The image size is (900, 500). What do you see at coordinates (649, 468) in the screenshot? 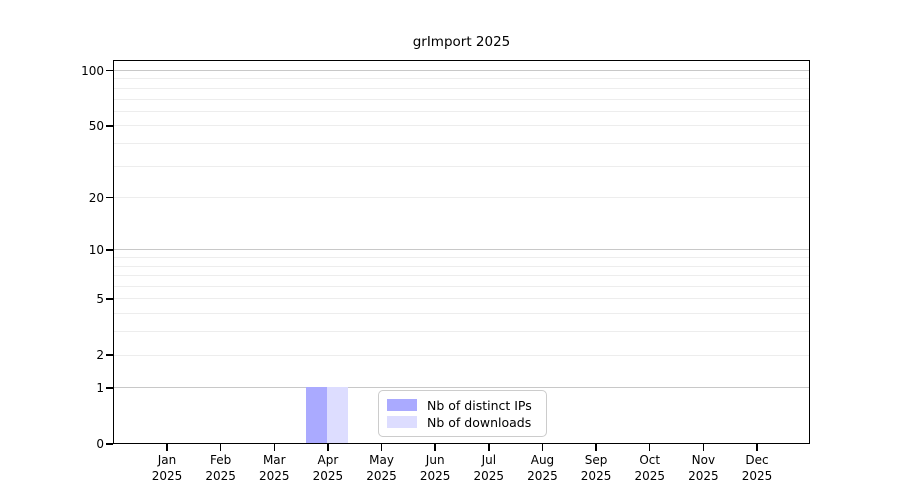
I see `x-tick-label-oct: Oct 2025` at bounding box center [649, 468].